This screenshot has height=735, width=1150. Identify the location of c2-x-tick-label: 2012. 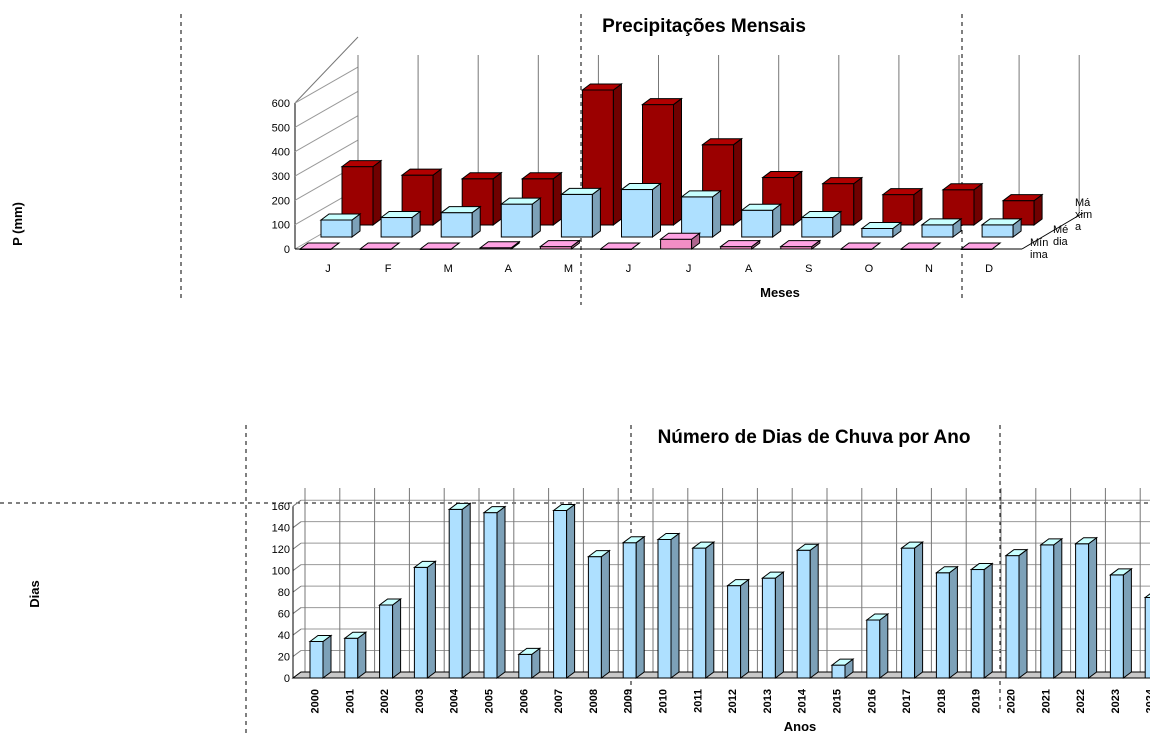
(733, 701).